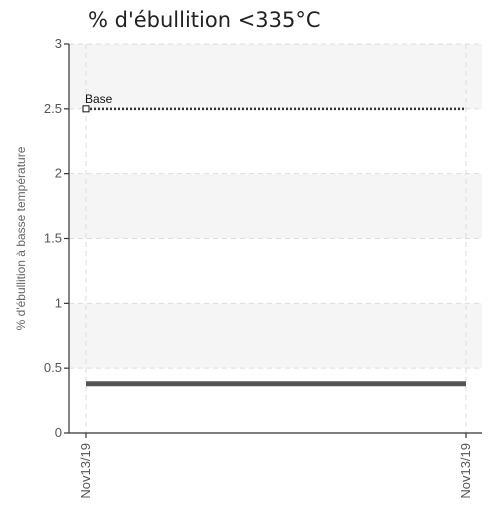 This screenshot has width=492, height=511. Describe the element at coordinates (53, 108) in the screenshot. I see `y-tick-label: 2.5` at that location.